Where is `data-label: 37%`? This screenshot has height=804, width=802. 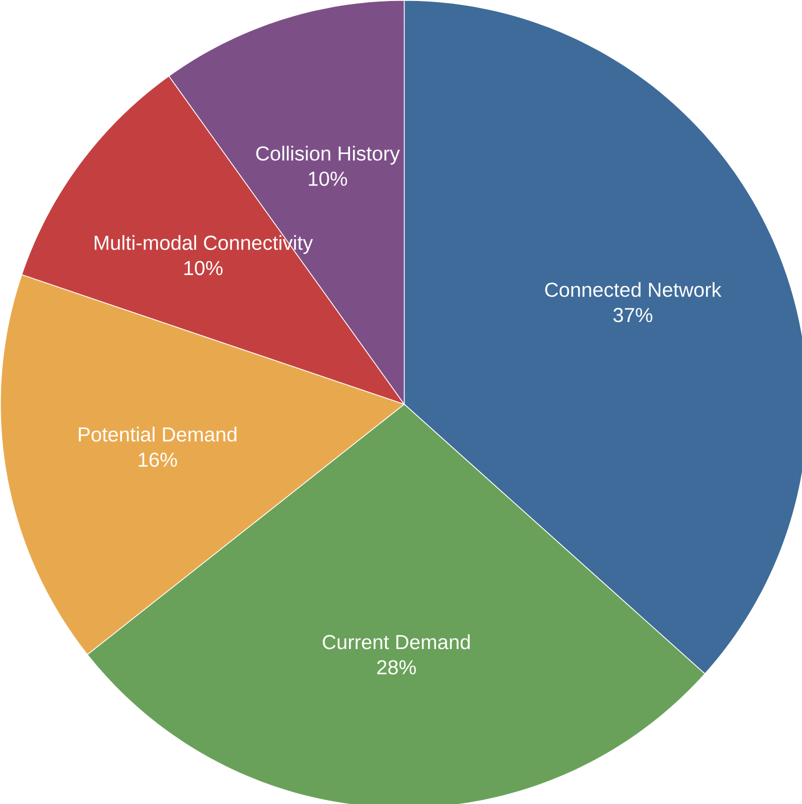 data-label: 37% is located at coordinates (632, 315).